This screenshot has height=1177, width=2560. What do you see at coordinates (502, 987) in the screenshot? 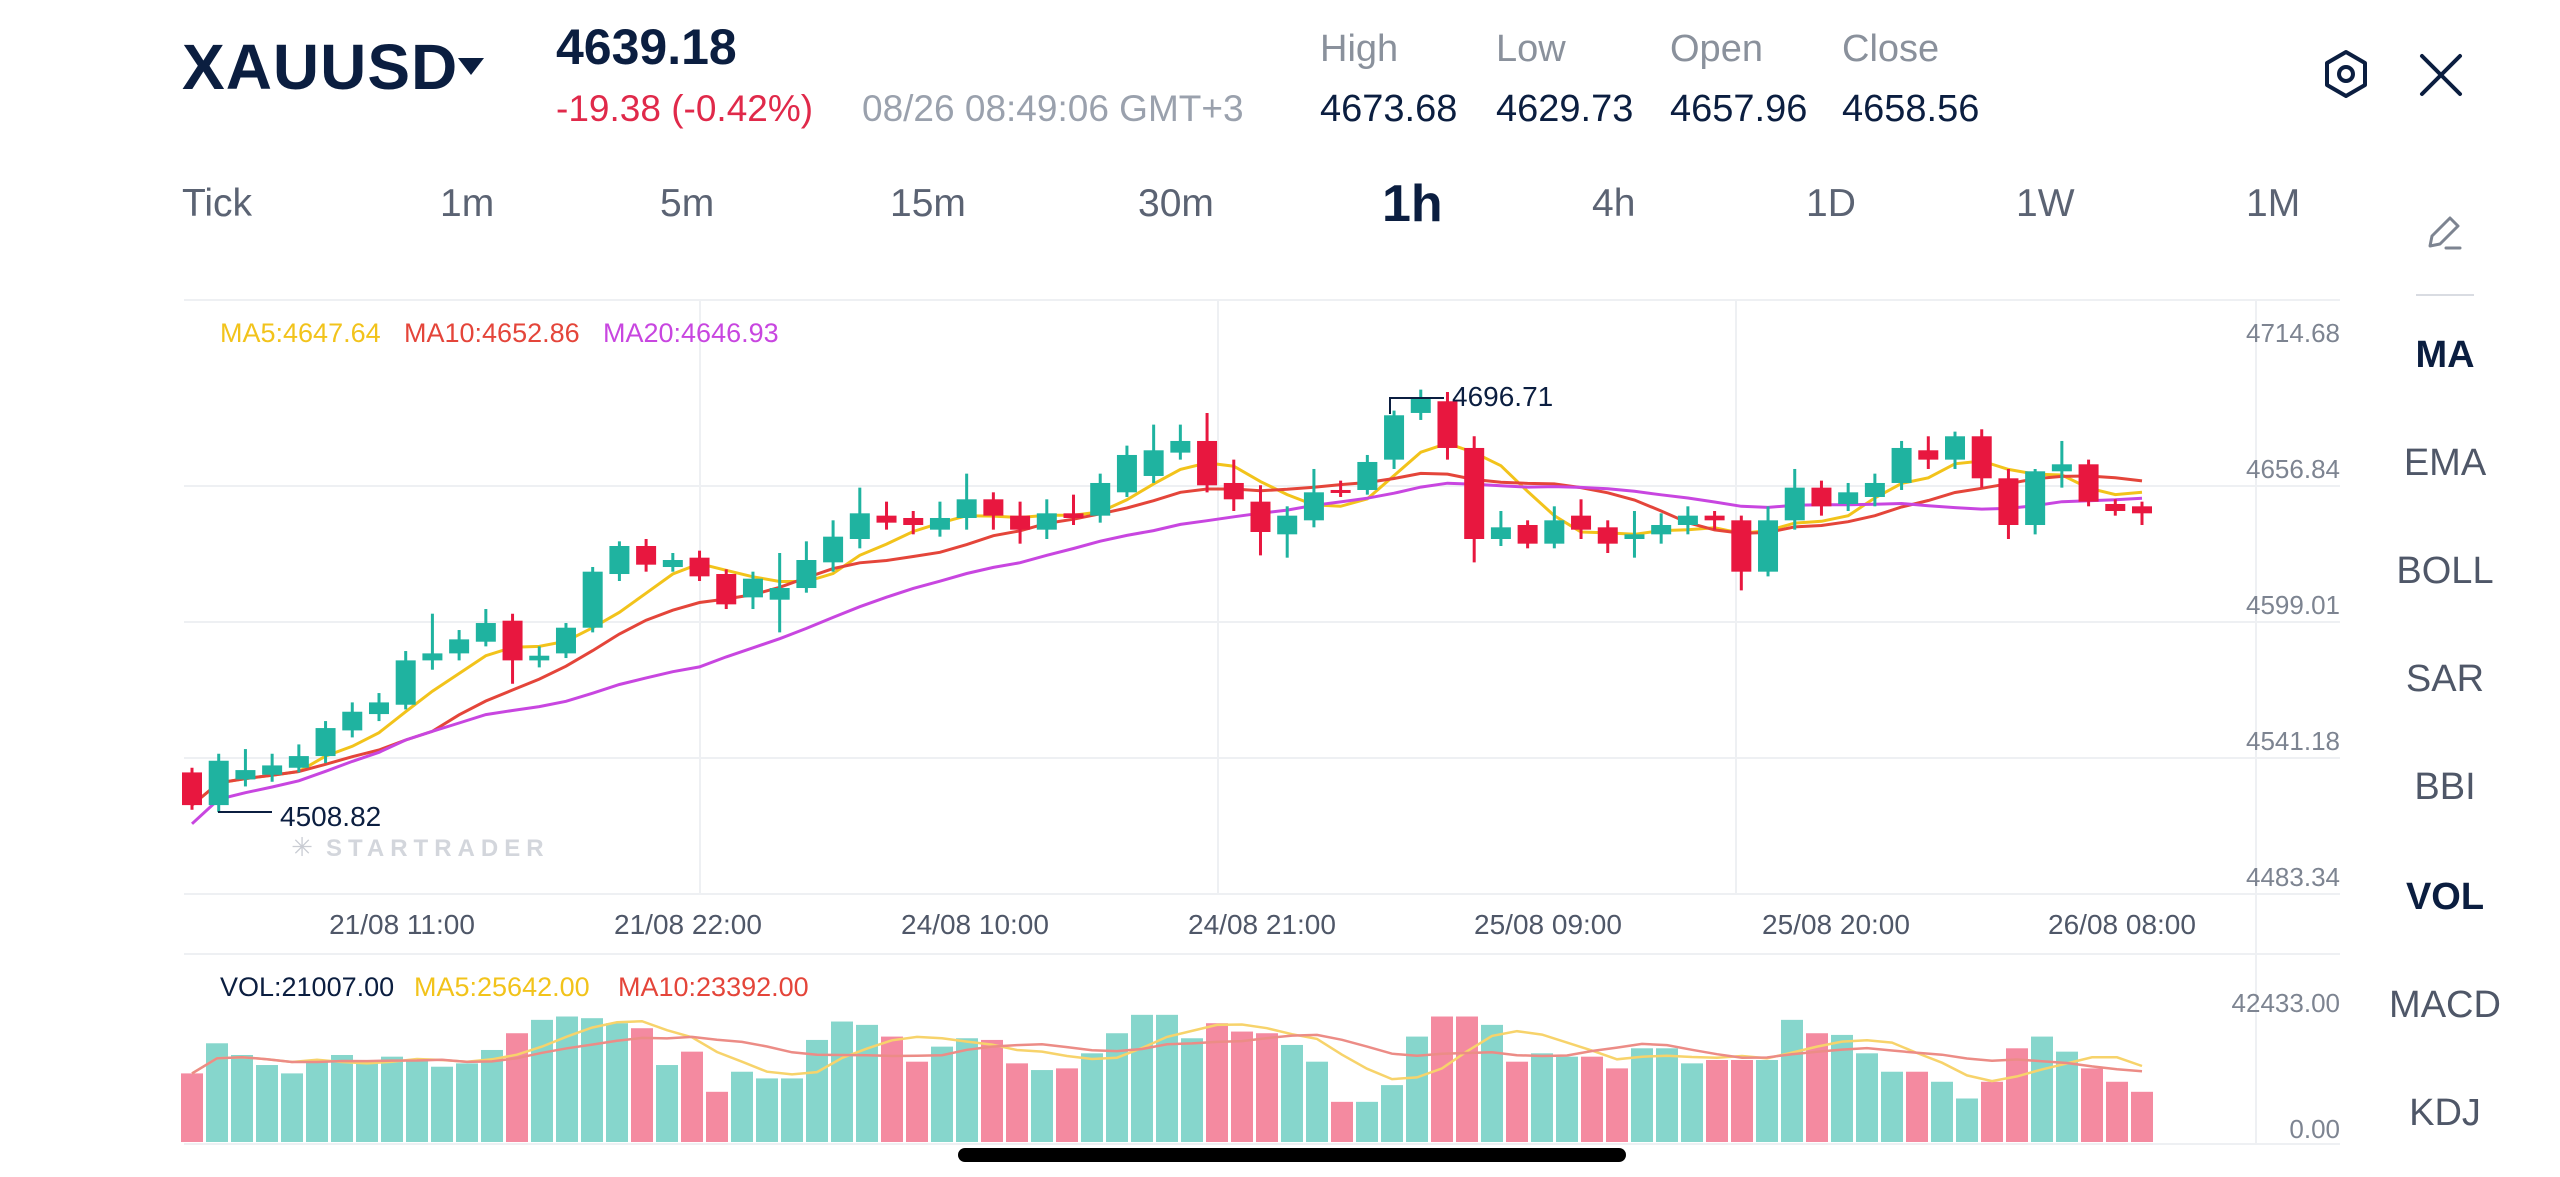
I see `vol-ma5-legend: MA5:25642.00` at bounding box center [502, 987].